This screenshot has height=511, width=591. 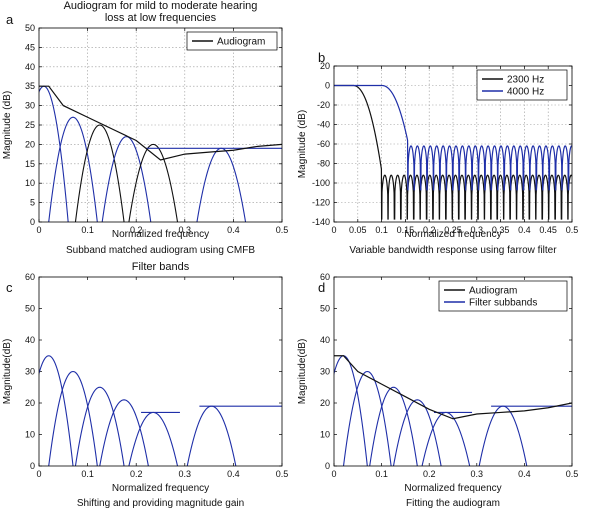 What do you see at coordinates (30, 47) in the screenshot?
I see `y-tick-label: 45` at bounding box center [30, 47].